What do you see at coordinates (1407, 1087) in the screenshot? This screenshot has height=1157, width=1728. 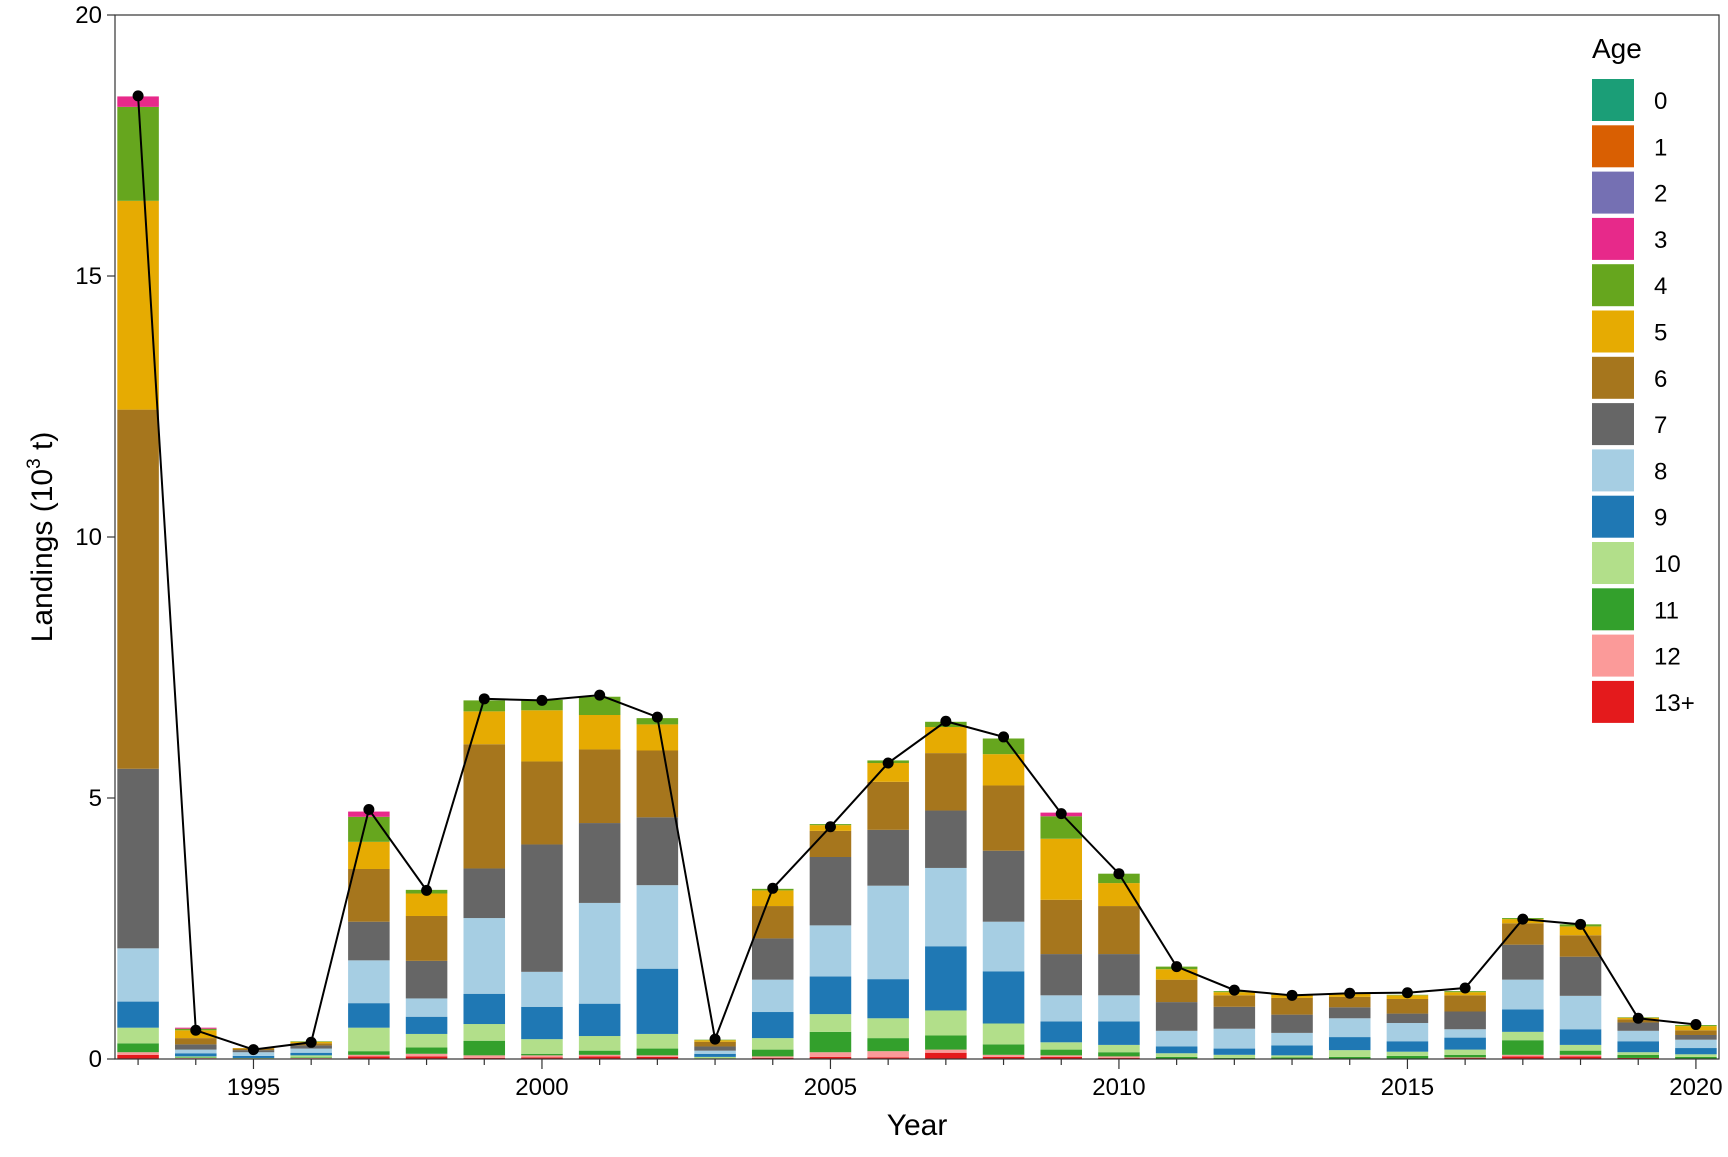 I see `x-tick-label: 2015` at bounding box center [1407, 1087].